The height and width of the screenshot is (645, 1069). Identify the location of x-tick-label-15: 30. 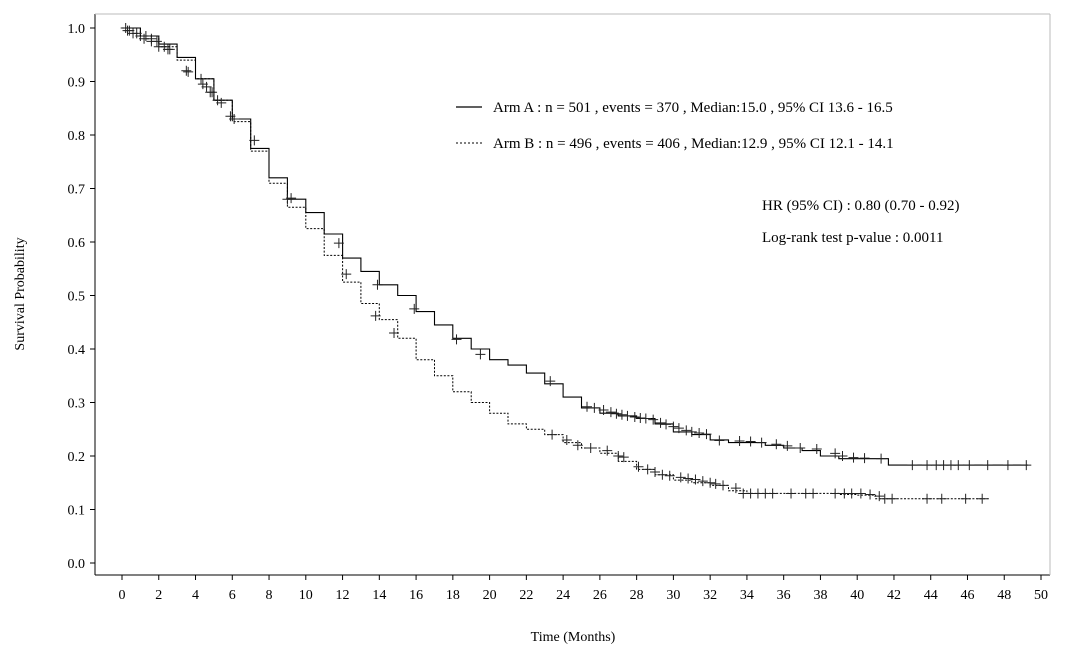
(673, 595).